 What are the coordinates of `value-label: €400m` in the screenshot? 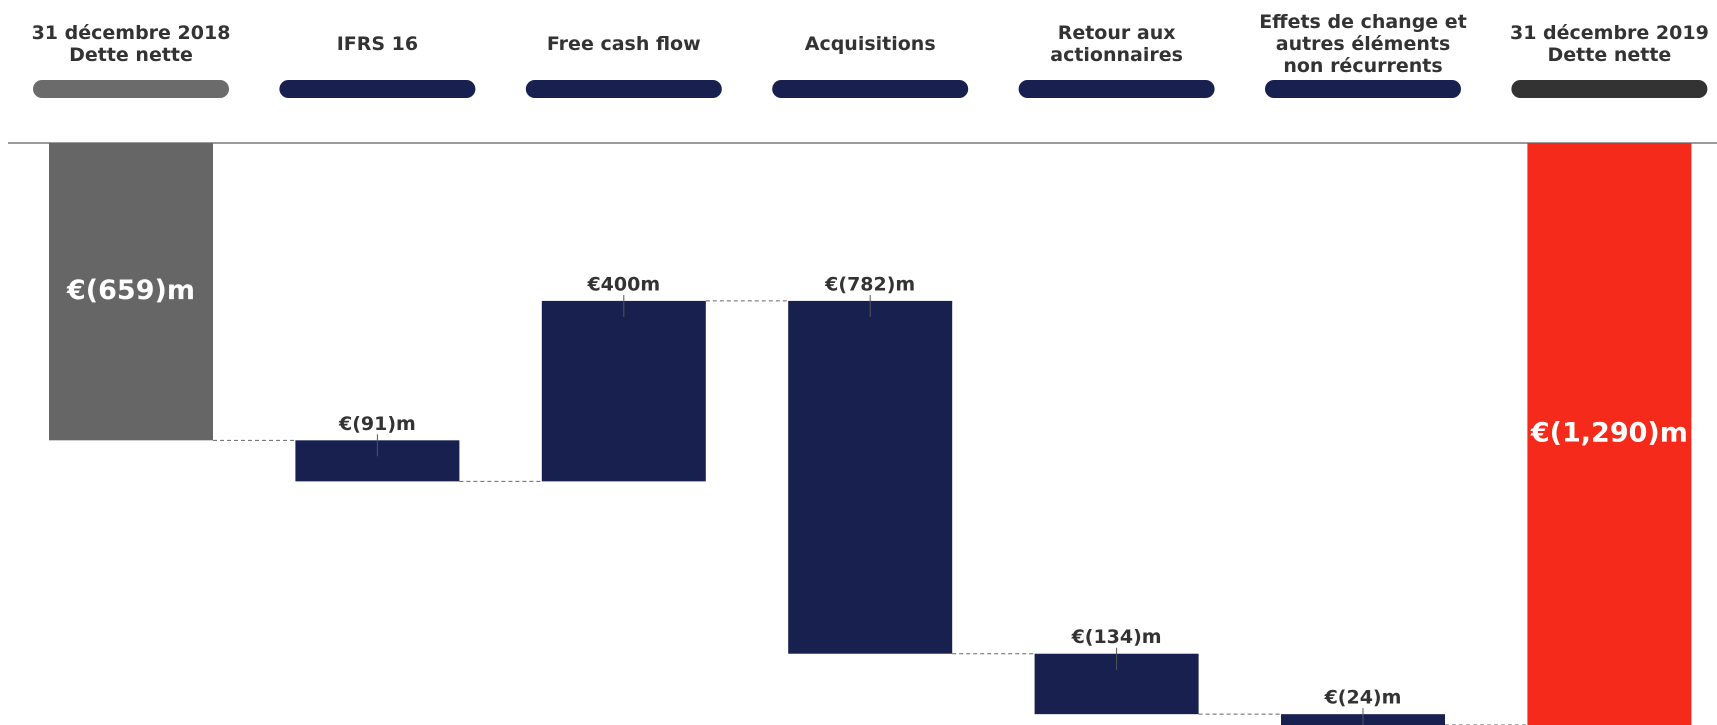 It's located at (623, 284).